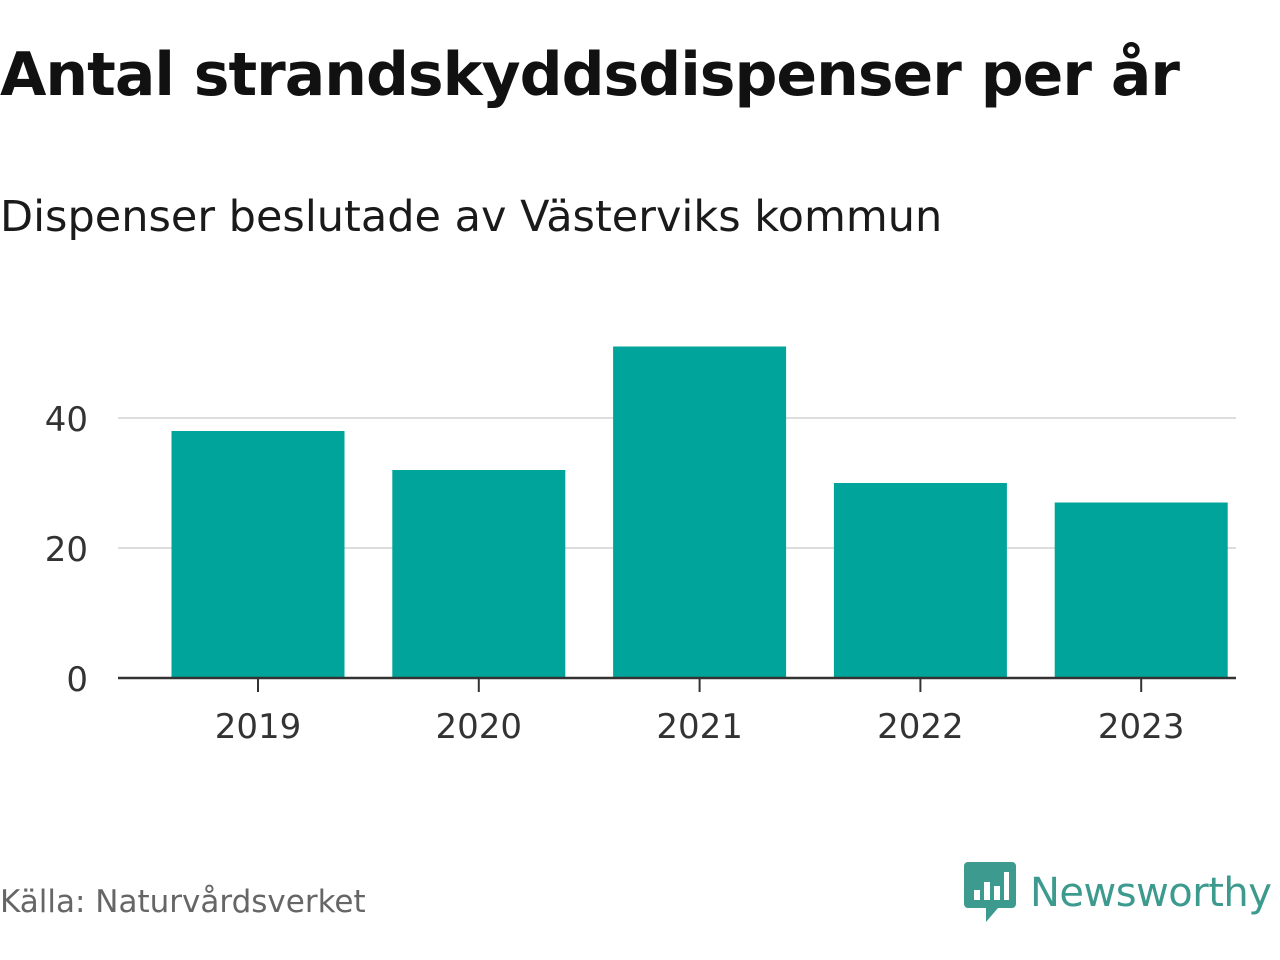 This screenshot has width=1280, height=960. Describe the element at coordinates (183, 902) in the screenshot. I see `source-note: Källa: Naturvårdsverket` at that location.